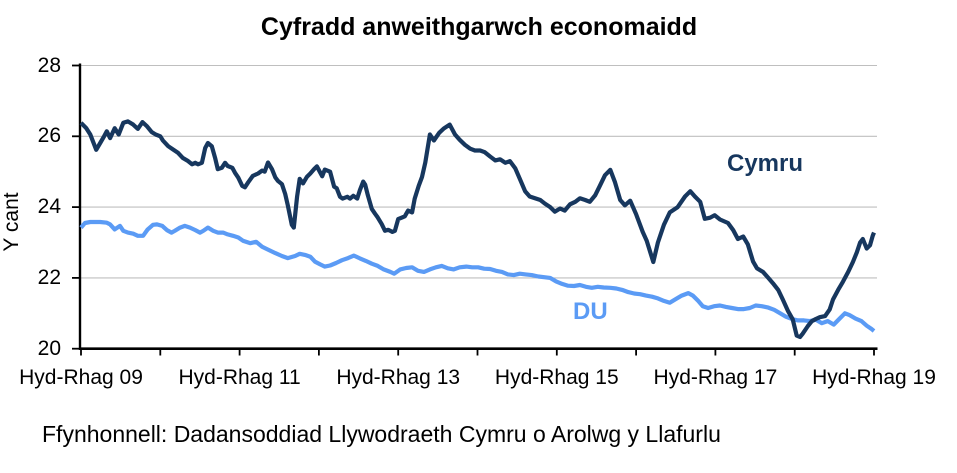 The width and height of the screenshot is (957, 473). What do you see at coordinates (874, 377) in the screenshot?
I see `x-axis-tick-label: Hyd-Rhag 19` at bounding box center [874, 377].